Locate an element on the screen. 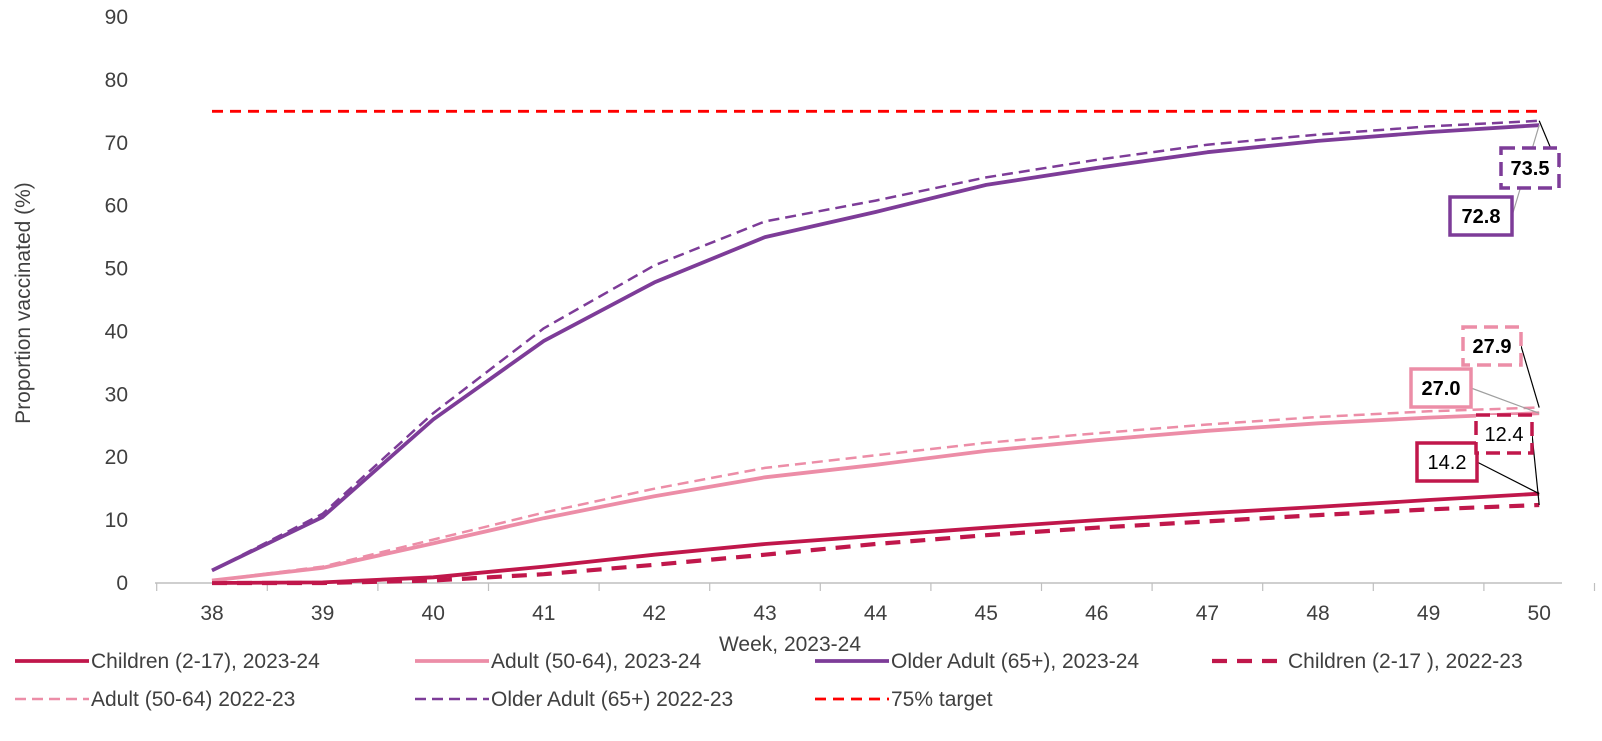 This screenshot has width=1602, height=741. x-tick-label: 49 is located at coordinates (1428, 613).